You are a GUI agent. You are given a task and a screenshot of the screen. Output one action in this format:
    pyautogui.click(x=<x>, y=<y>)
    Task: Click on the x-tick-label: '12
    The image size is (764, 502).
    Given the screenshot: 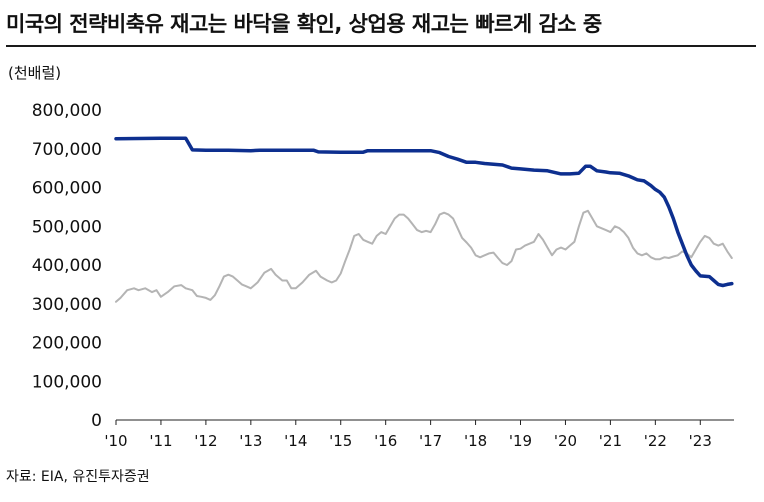 What is the action you would take?
    pyautogui.click(x=205, y=441)
    